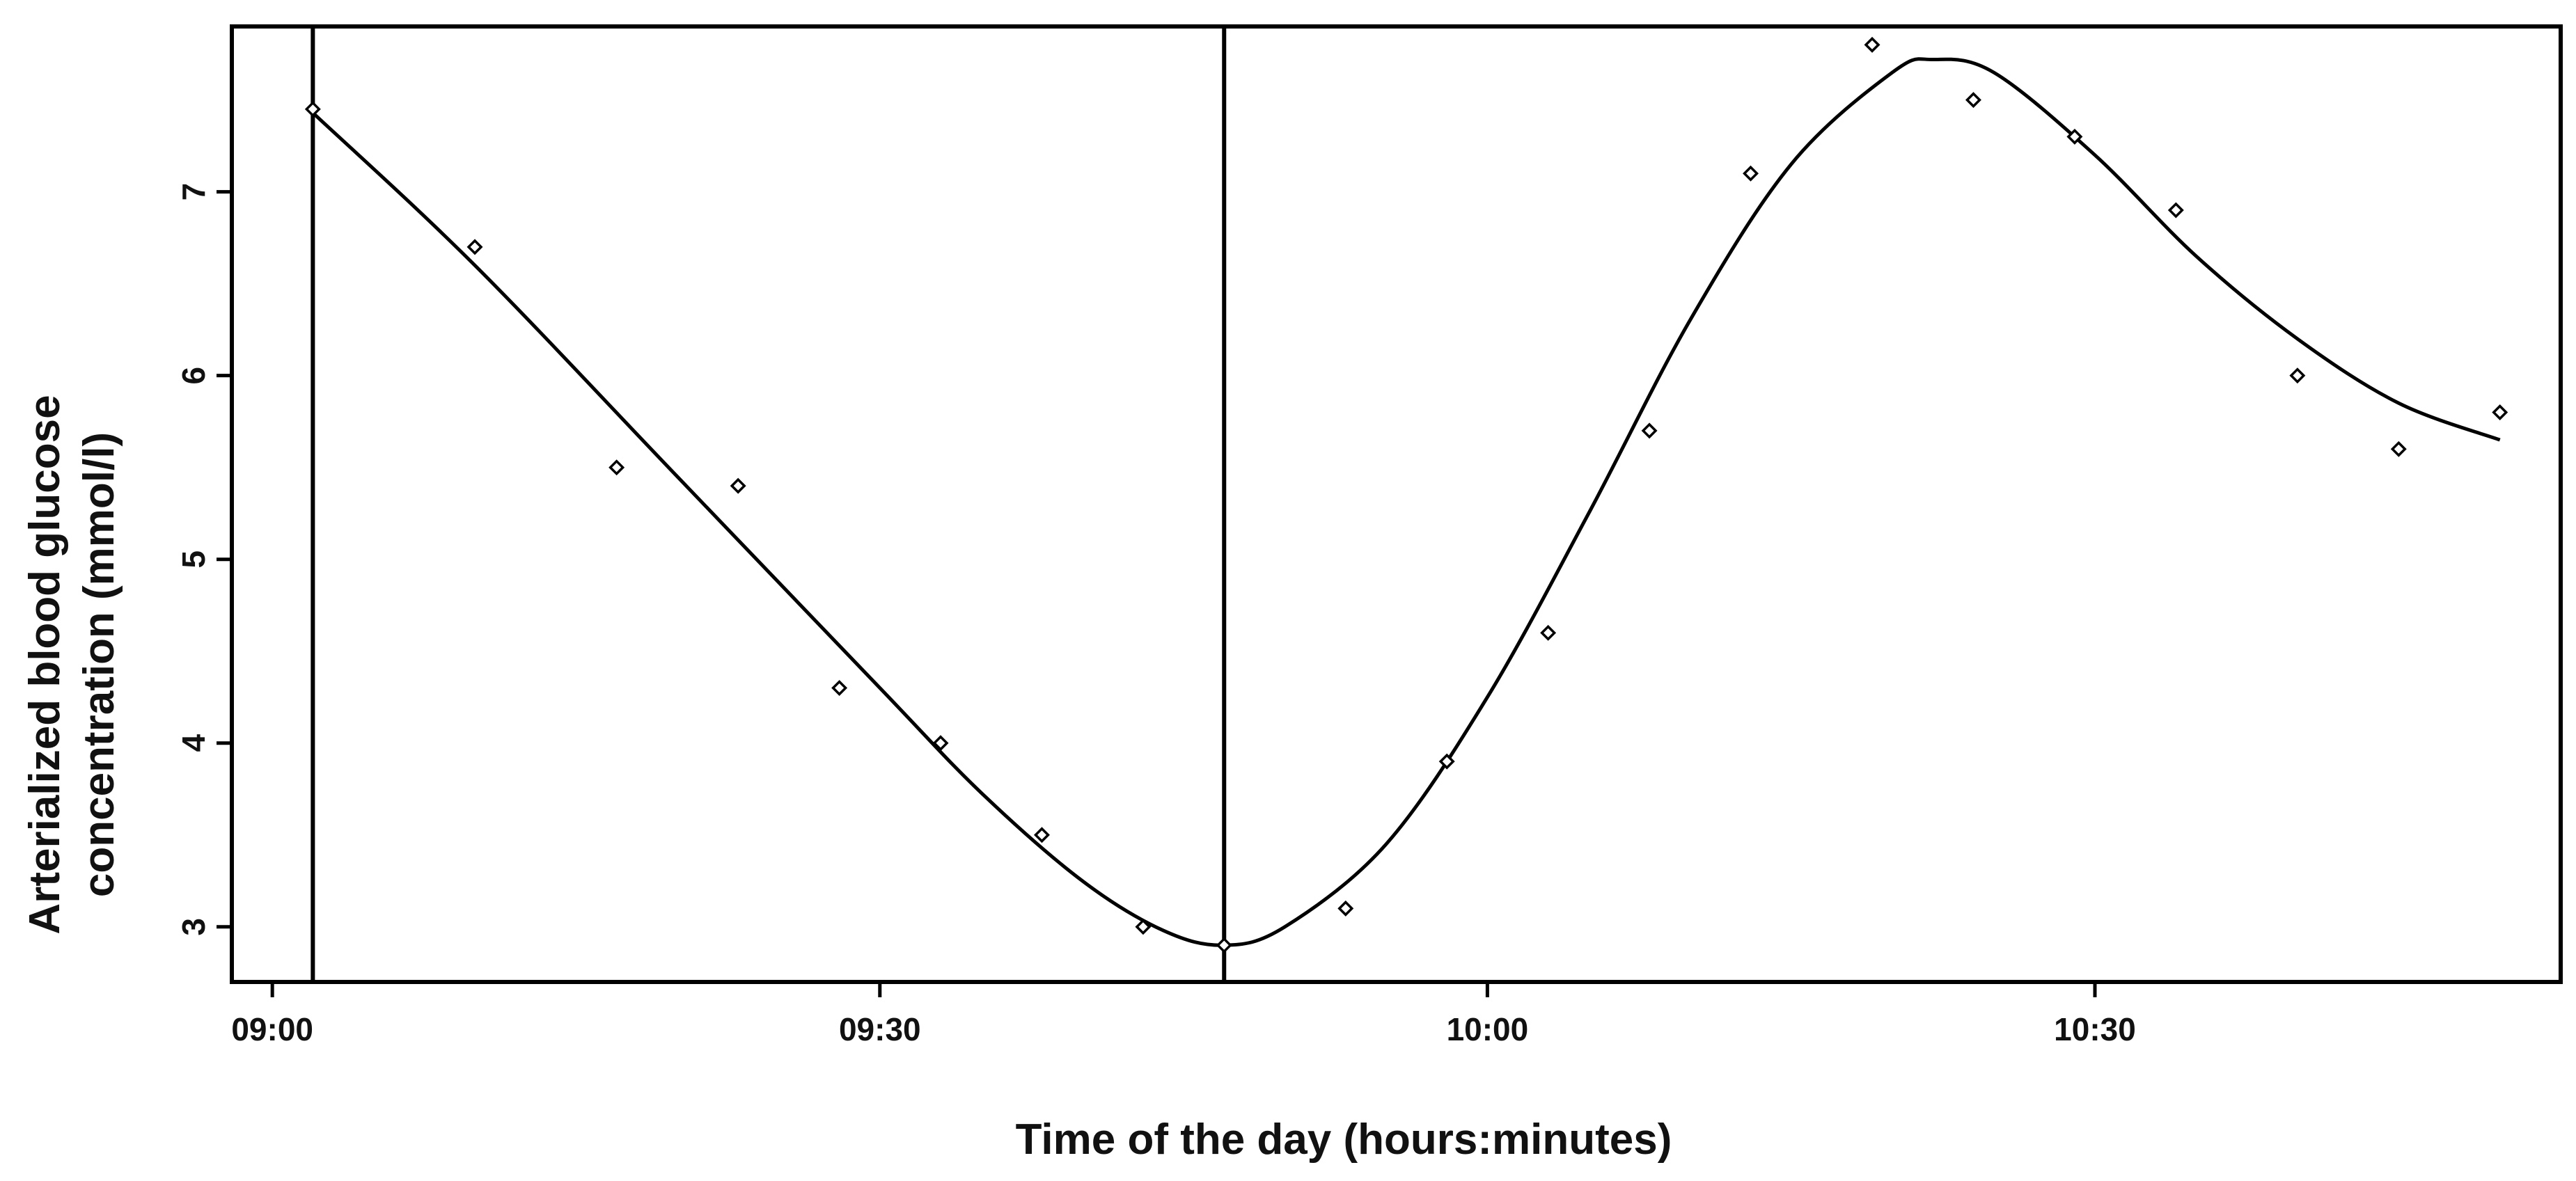 This screenshot has height=1181, width=2576. Describe the element at coordinates (2095, 1029) in the screenshot. I see `x-tick-label: 10:30` at that location.